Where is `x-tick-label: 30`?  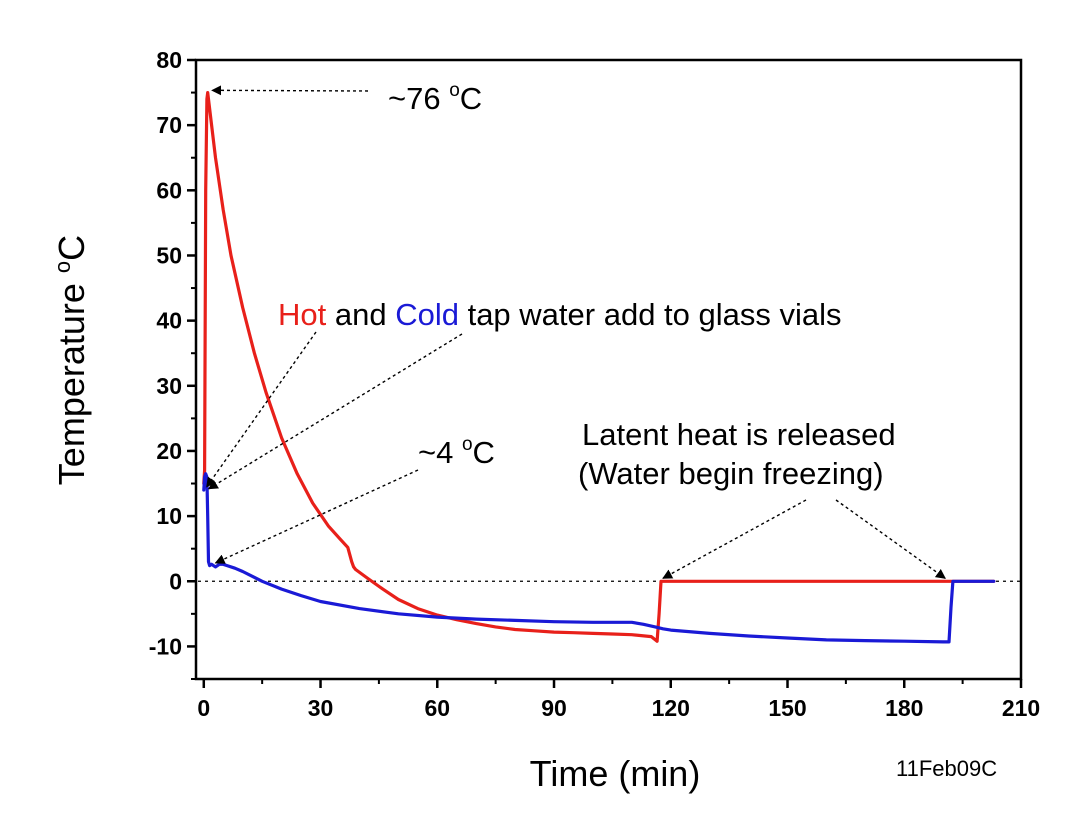 x-tick-label: 30 is located at coordinates (321, 708).